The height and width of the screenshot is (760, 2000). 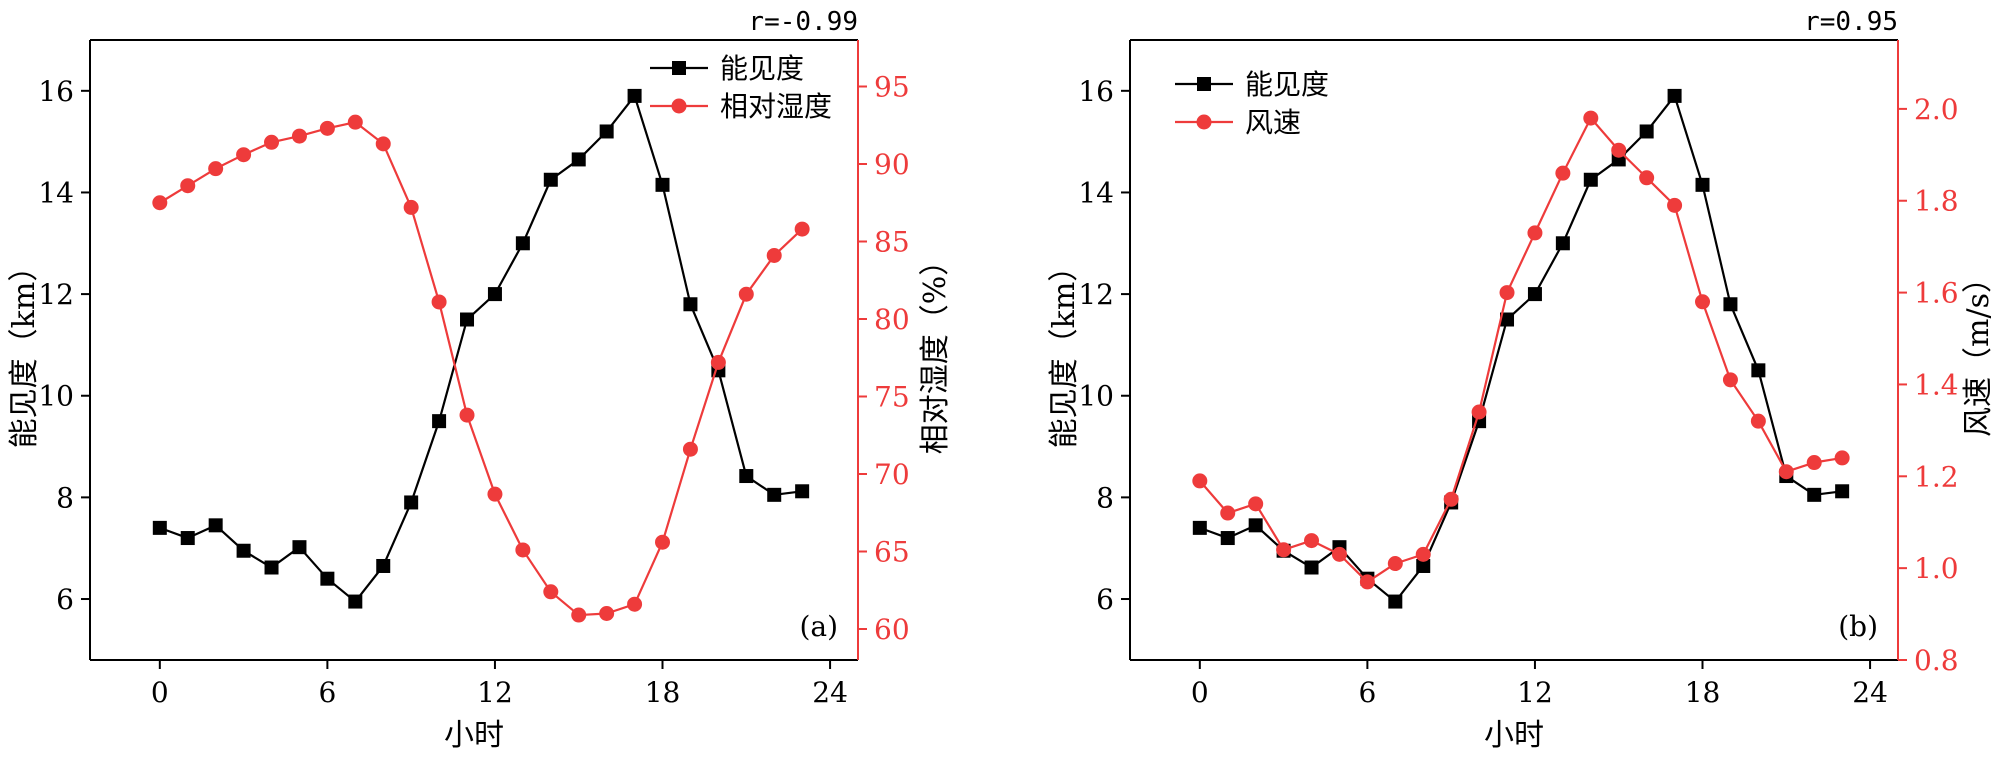 What do you see at coordinates (1936, 568) in the screenshot?
I see `right-y-tick-label: 1.0` at bounding box center [1936, 568].